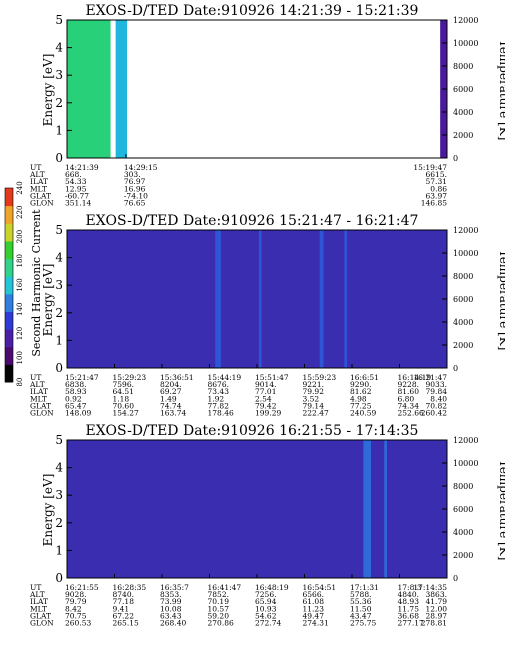 The height and width of the screenshot is (649, 505). What do you see at coordinates (265, 391) in the screenshot?
I see `orbit-value: 77.01` at bounding box center [265, 391].